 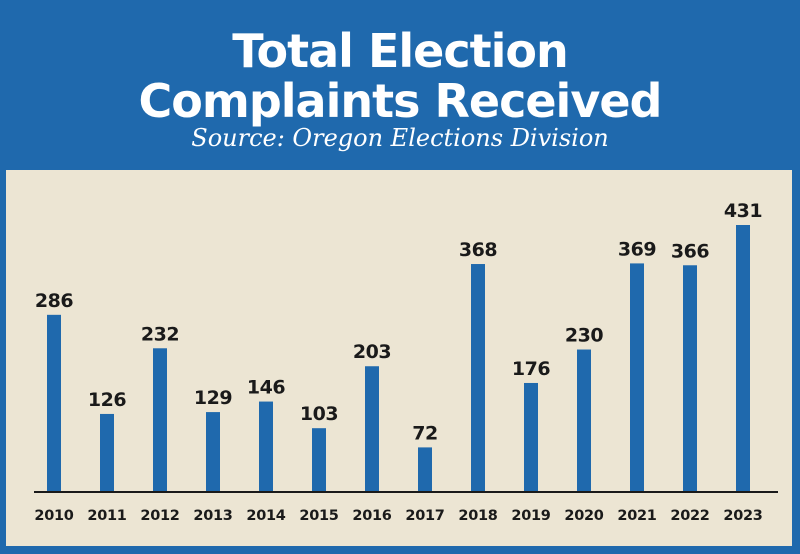 I want to click on bar-2021, so click(x=637, y=377).